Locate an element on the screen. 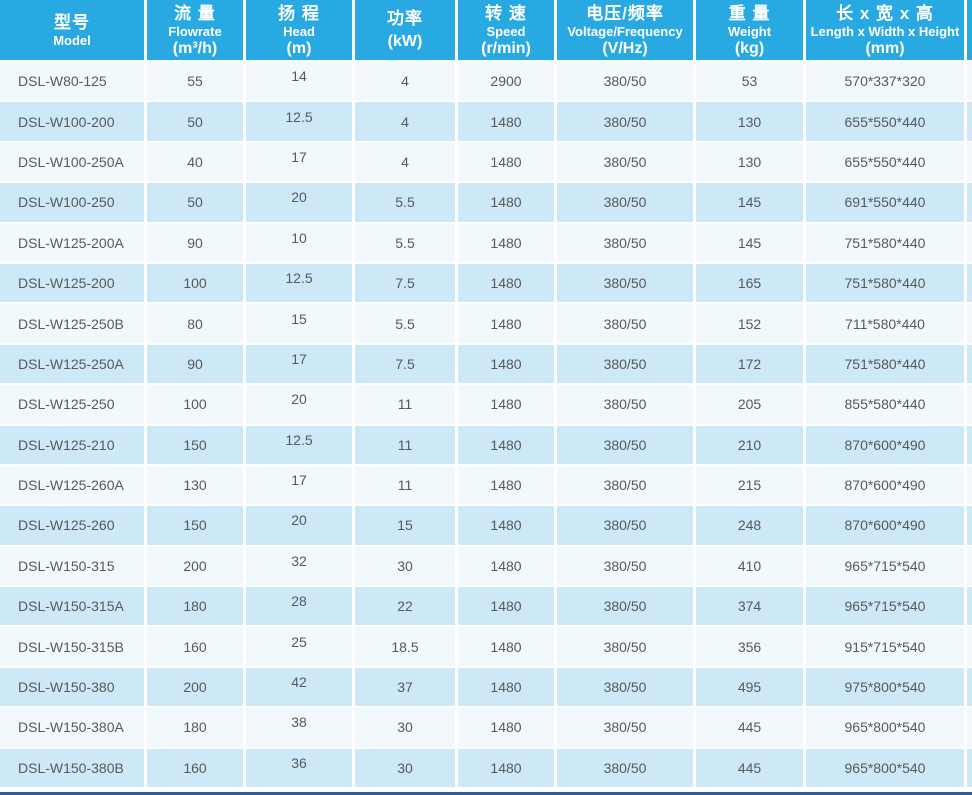 Image resolution: width=972 pixels, height=795 pixels. cell-value: 4 is located at coordinates (405, 81).